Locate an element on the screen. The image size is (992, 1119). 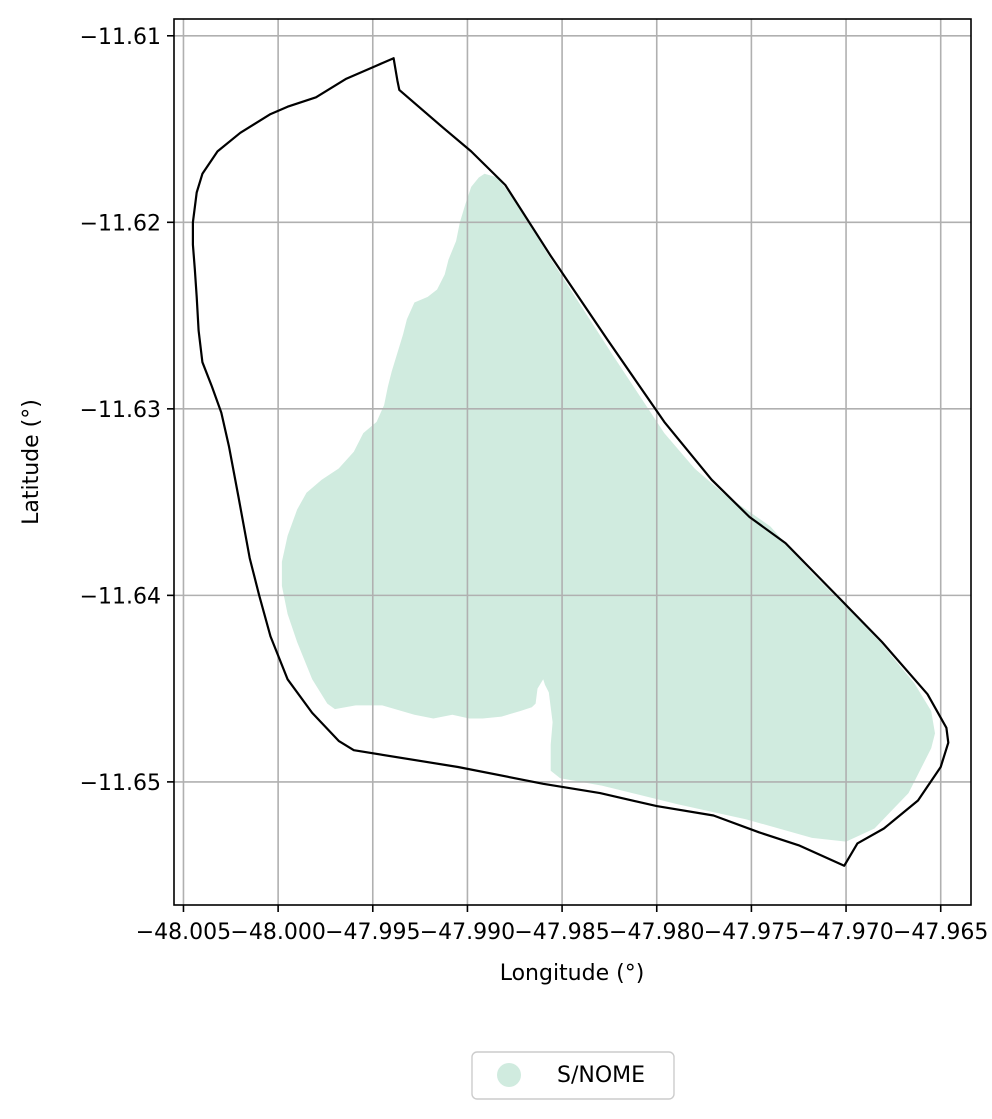
x-tick-label: −47.980 is located at coordinates (656, 932).